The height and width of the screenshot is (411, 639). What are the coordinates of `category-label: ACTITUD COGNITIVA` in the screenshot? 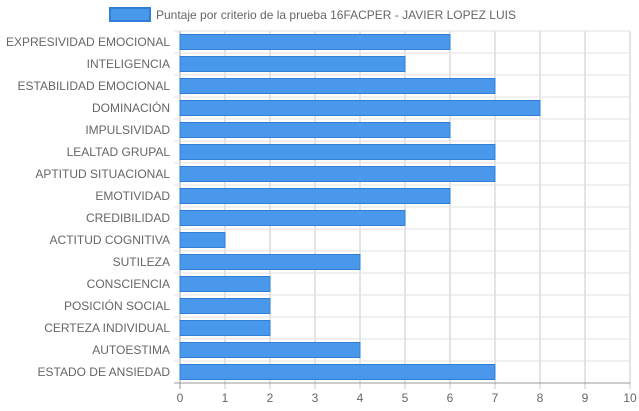 It's located at (110, 240).